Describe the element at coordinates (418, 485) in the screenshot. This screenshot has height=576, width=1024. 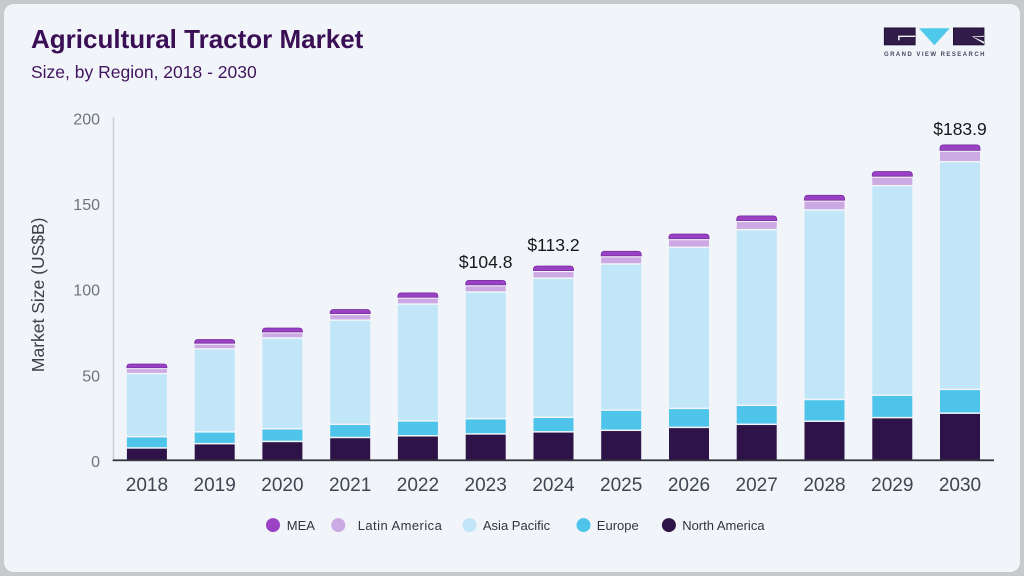
I see `svg-text: 2022` at that location.